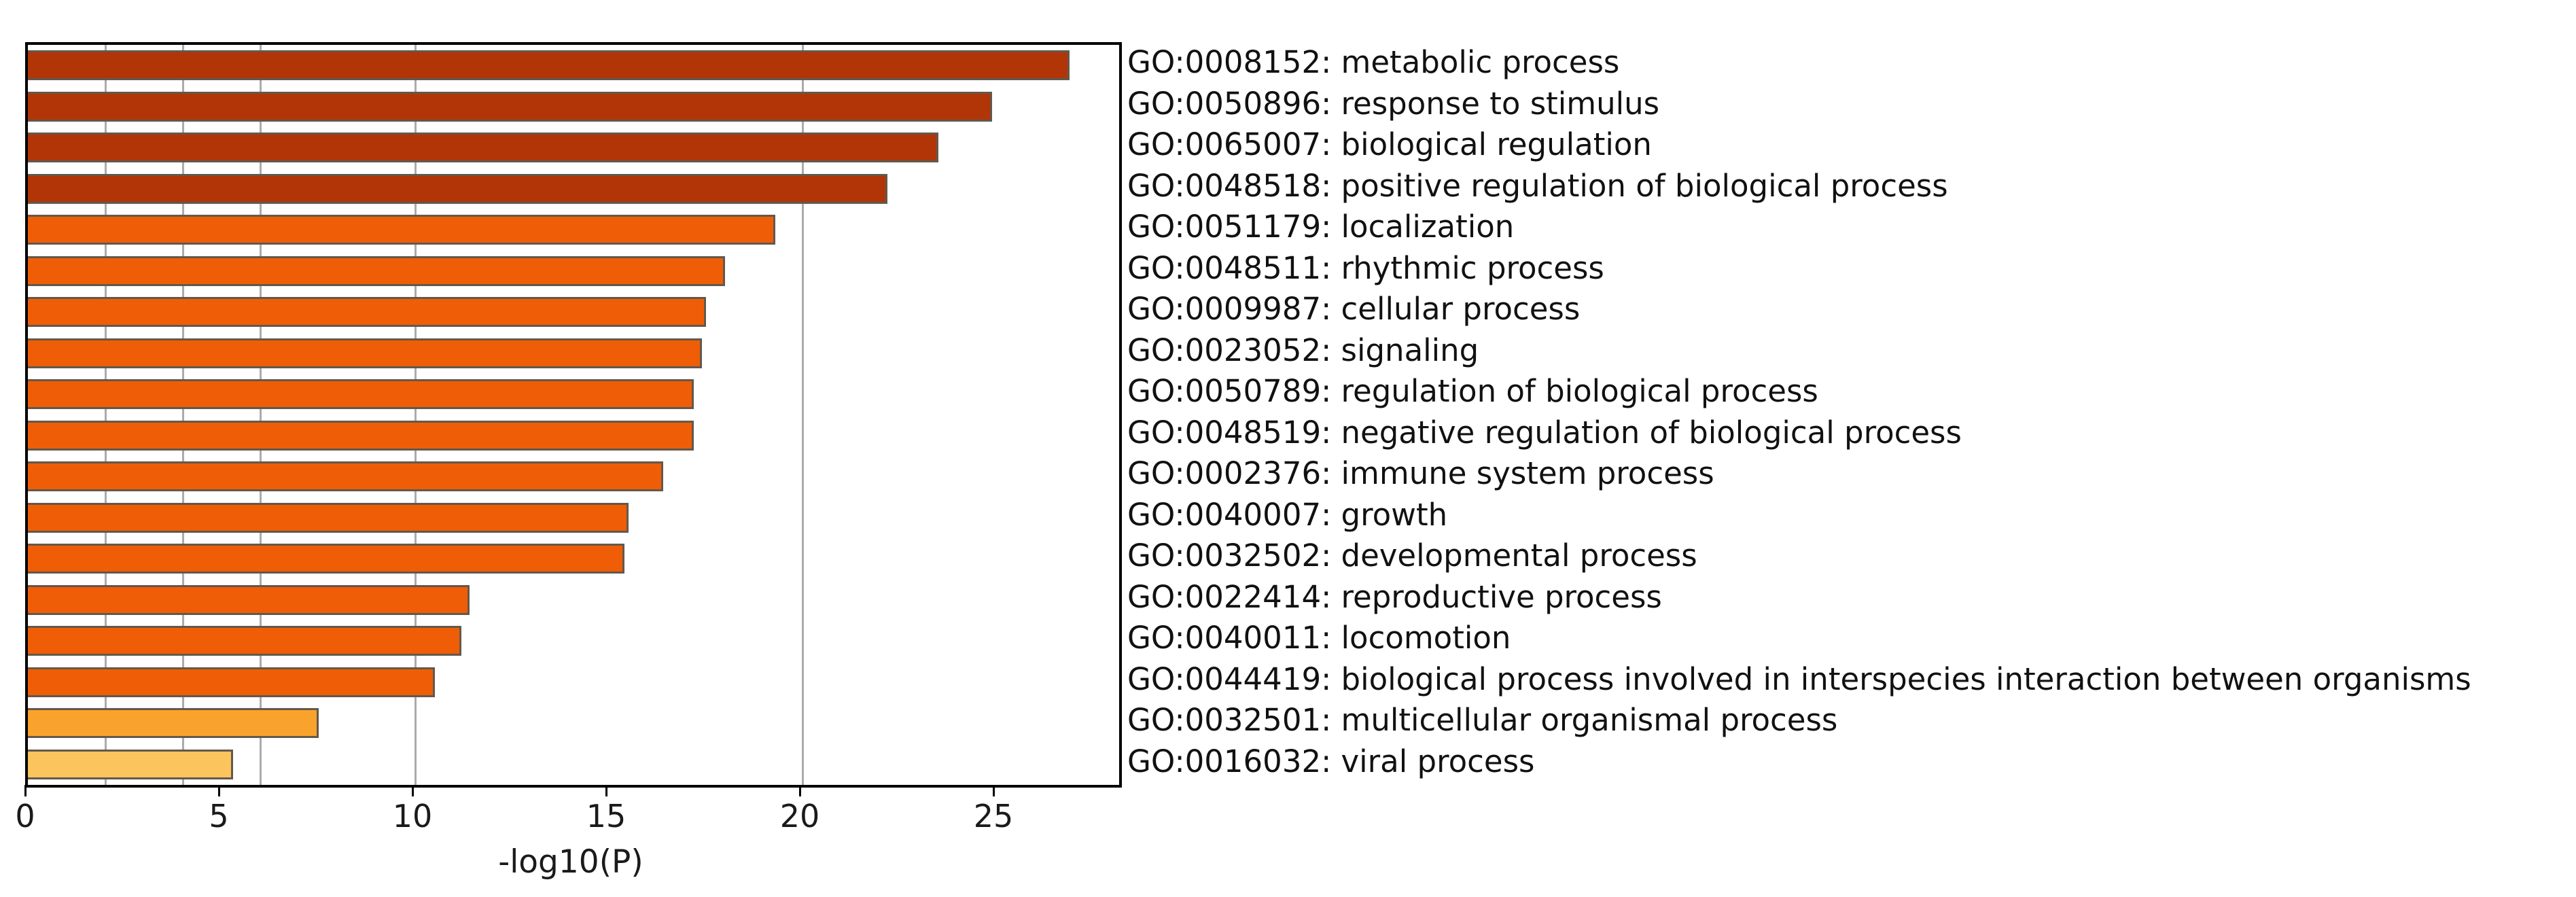 Image resolution: width=2576 pixels, height=897 pixels. What do you see at coordinates (993, 816) in the screenshot?
I see `x-tick-label: 25` at bounding box center [993, 816].